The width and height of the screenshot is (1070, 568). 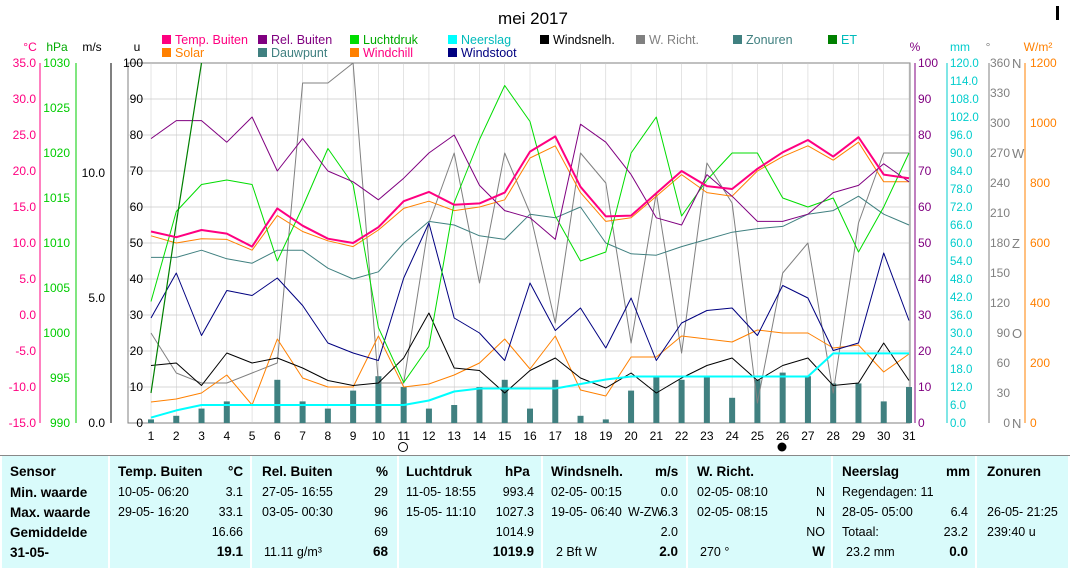 I want to click on pressure-axis-tick: 1000, so click(x=56, y=333).